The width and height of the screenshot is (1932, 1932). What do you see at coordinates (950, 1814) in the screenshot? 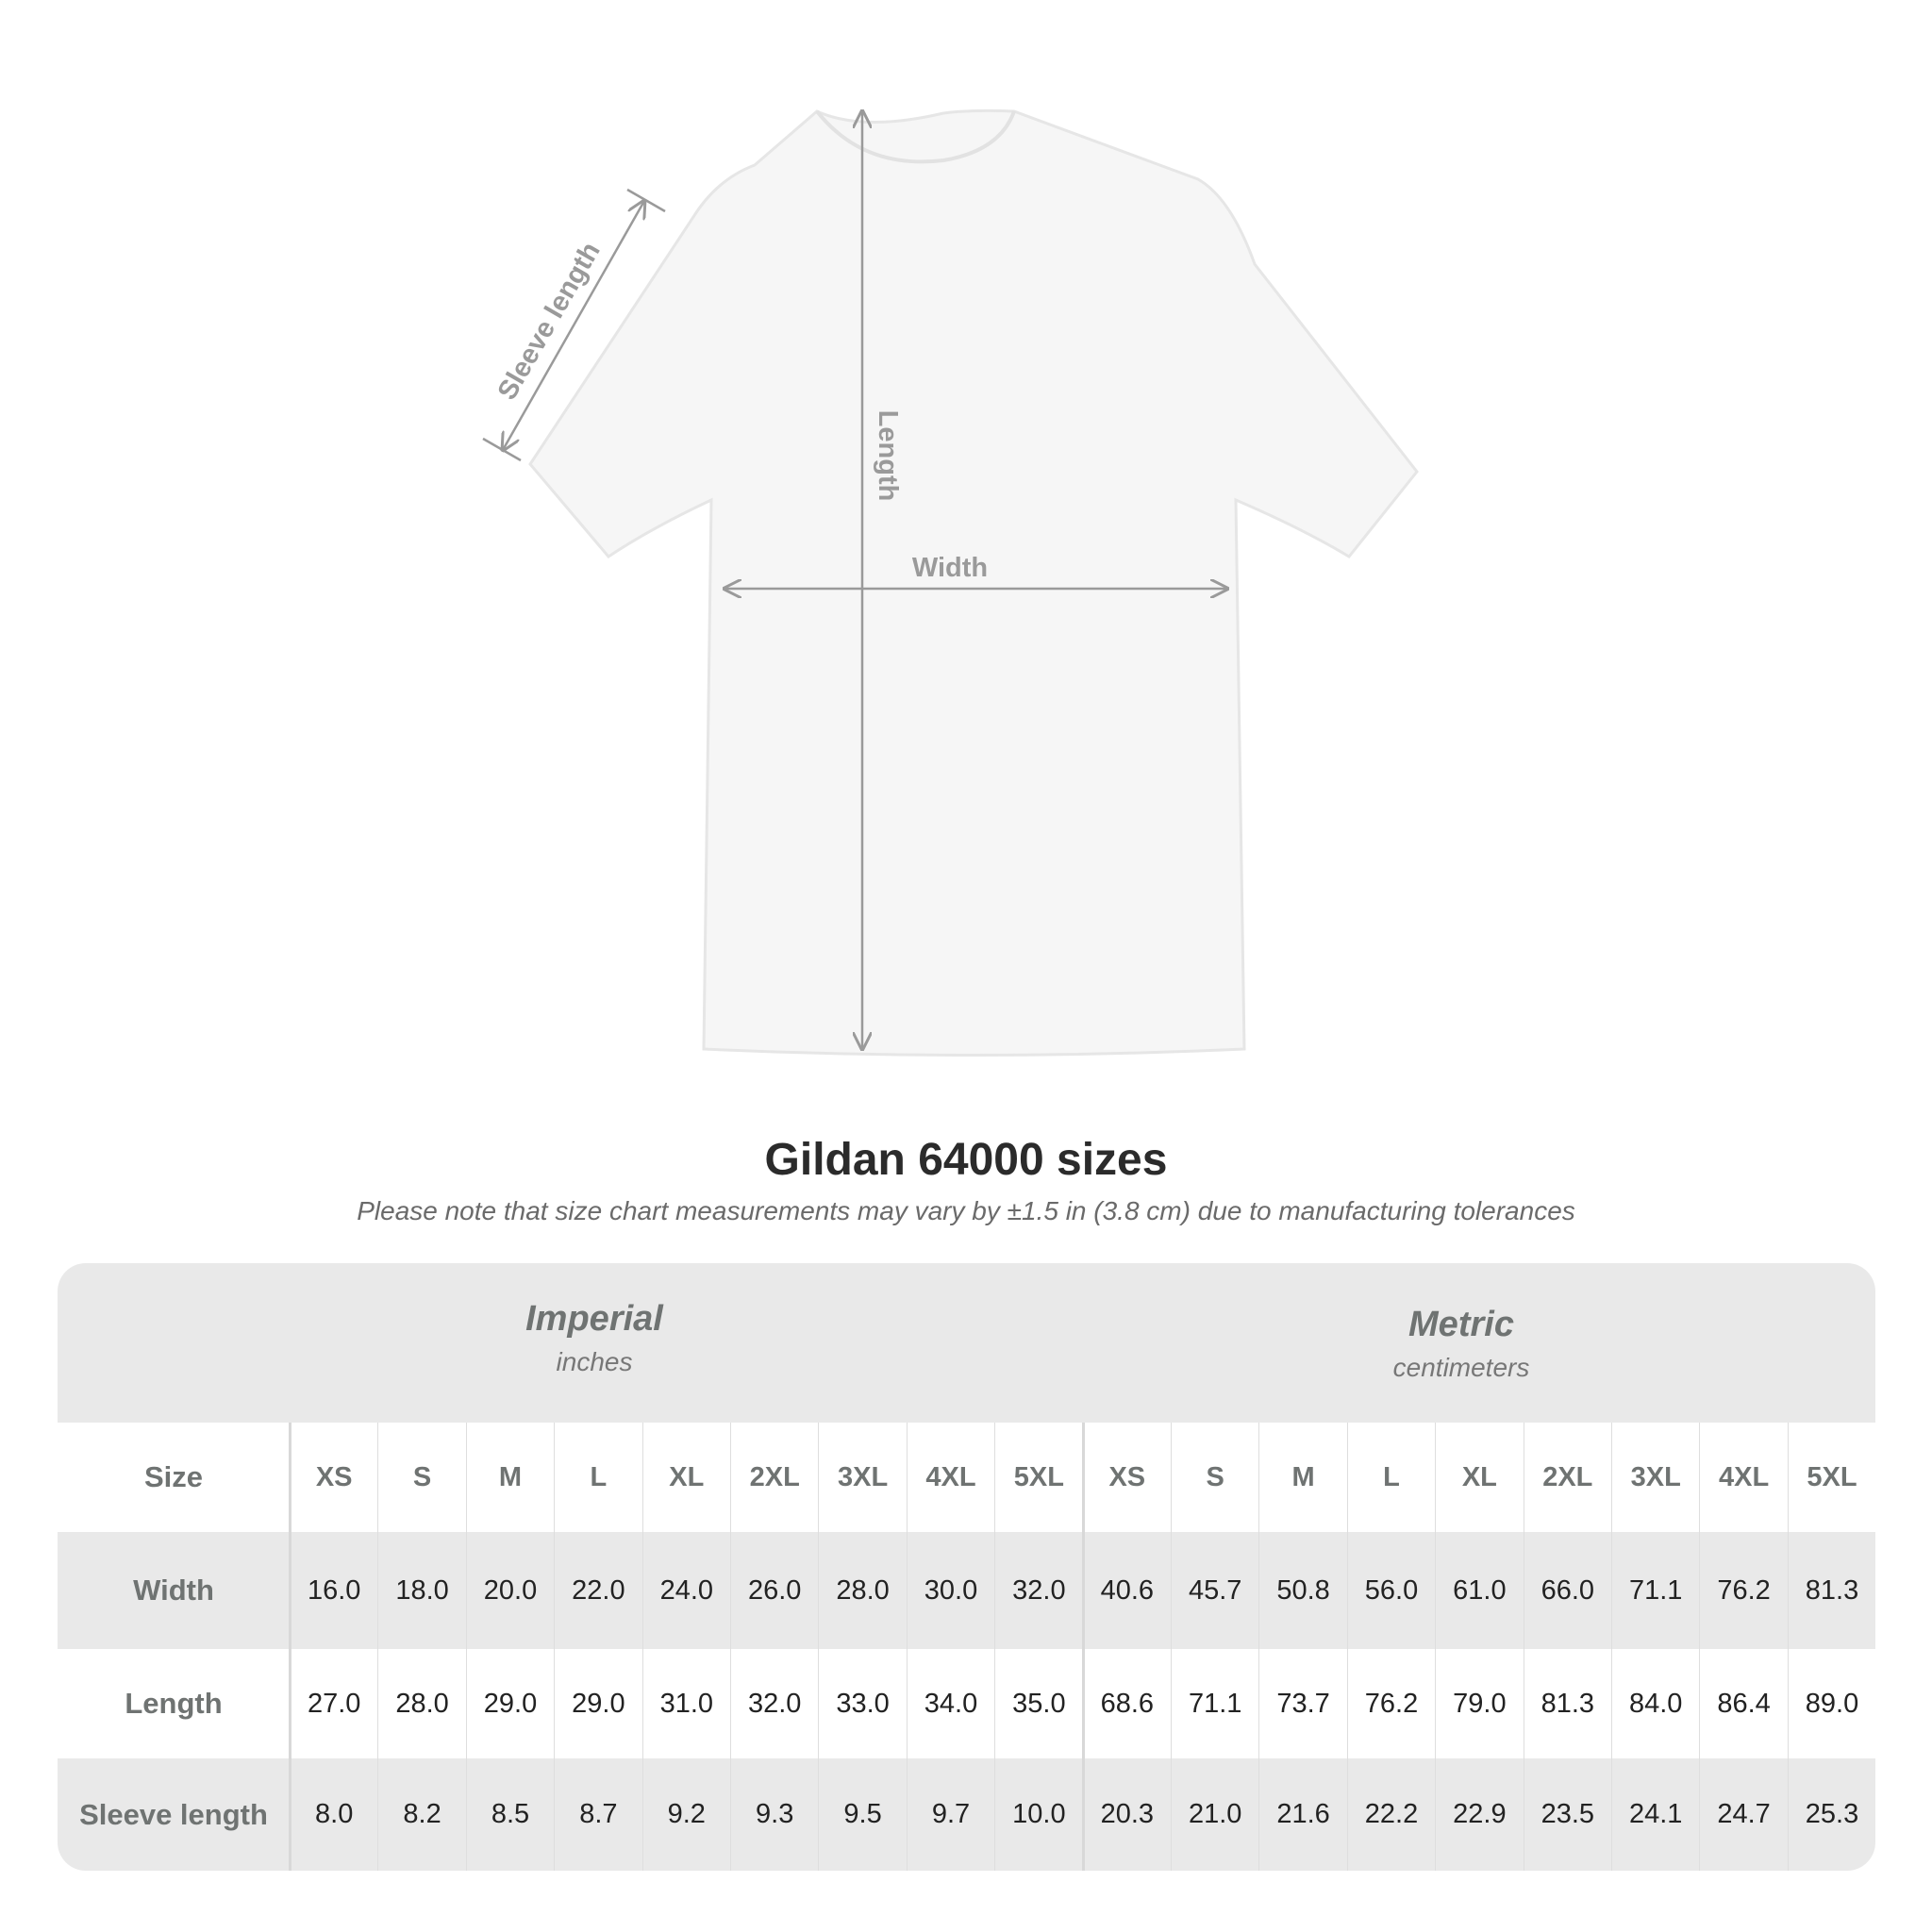
I see `value-cell: 9.7` at bounding box center [950, 1814].